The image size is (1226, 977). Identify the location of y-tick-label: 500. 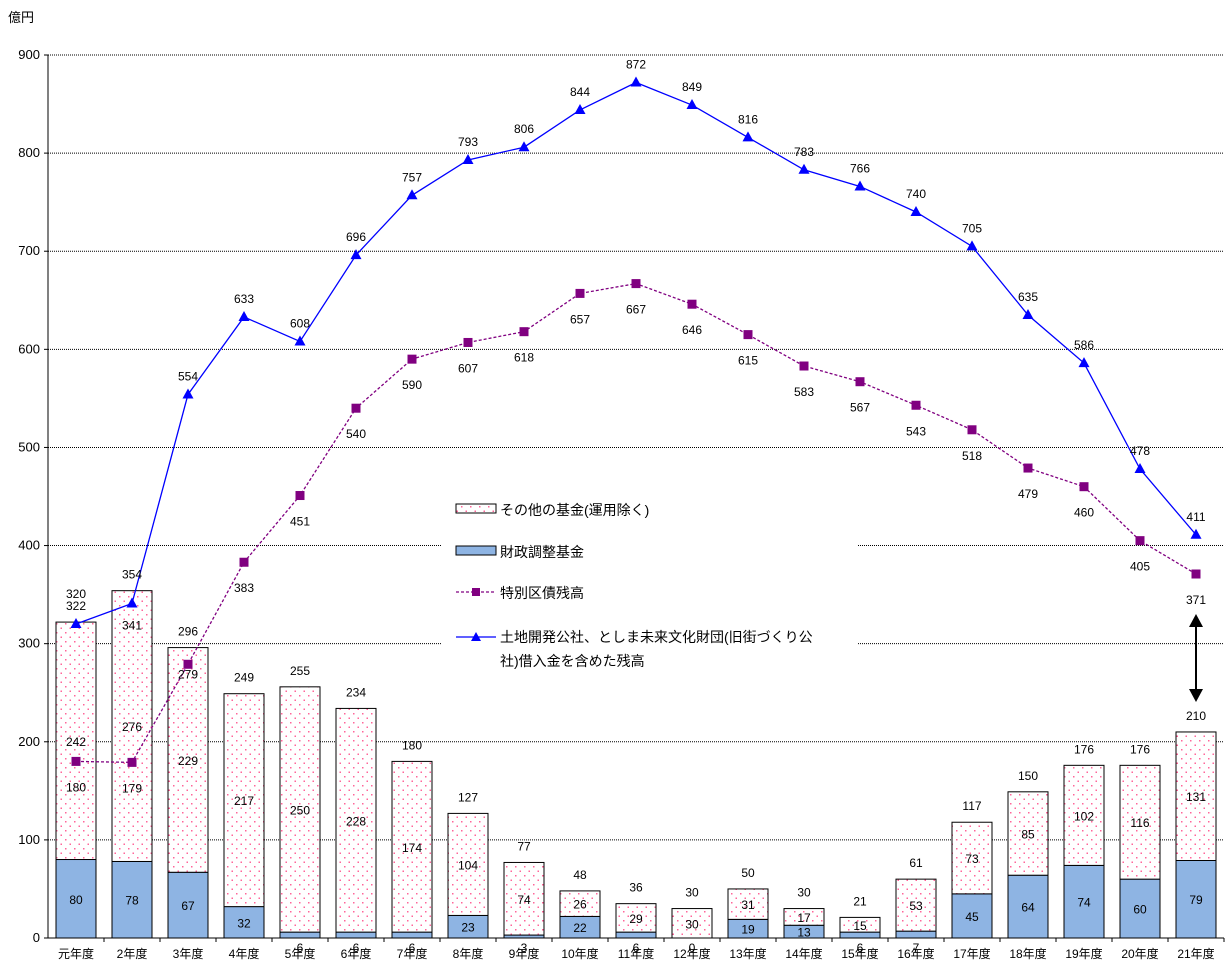
(29, 446).